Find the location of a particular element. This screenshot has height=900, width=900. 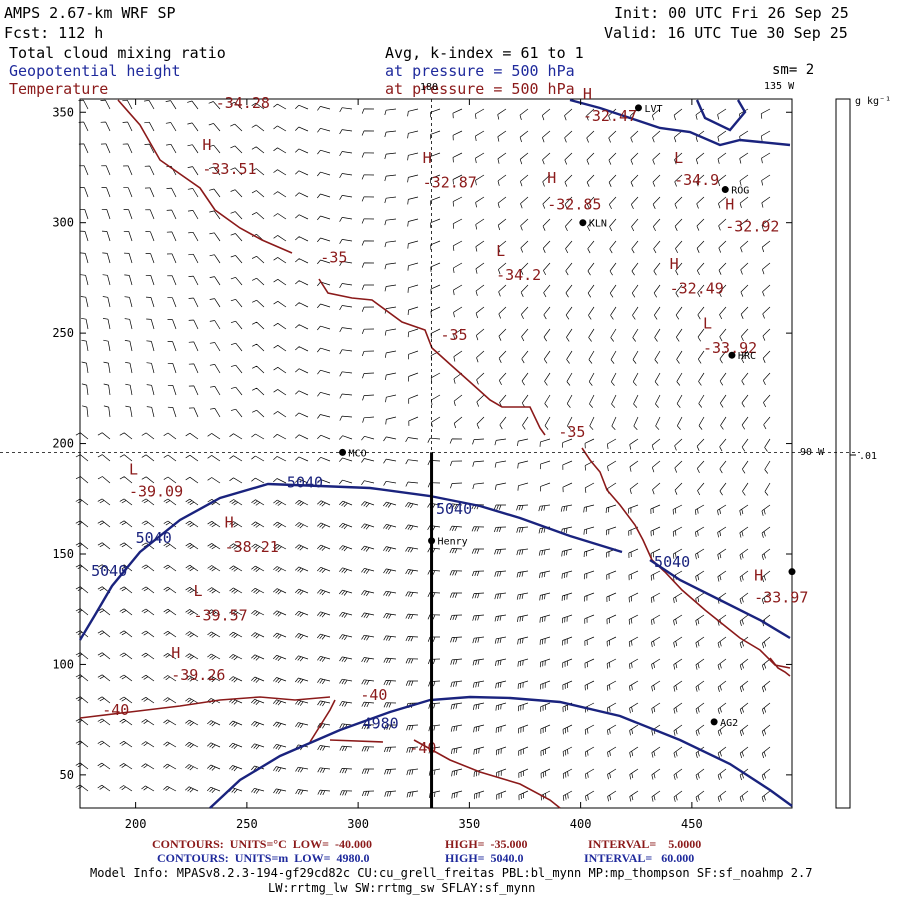

height-contour-low: CONTOURS: UNITS=m LOW= 4980.0 is located at coordinates (263, 858).